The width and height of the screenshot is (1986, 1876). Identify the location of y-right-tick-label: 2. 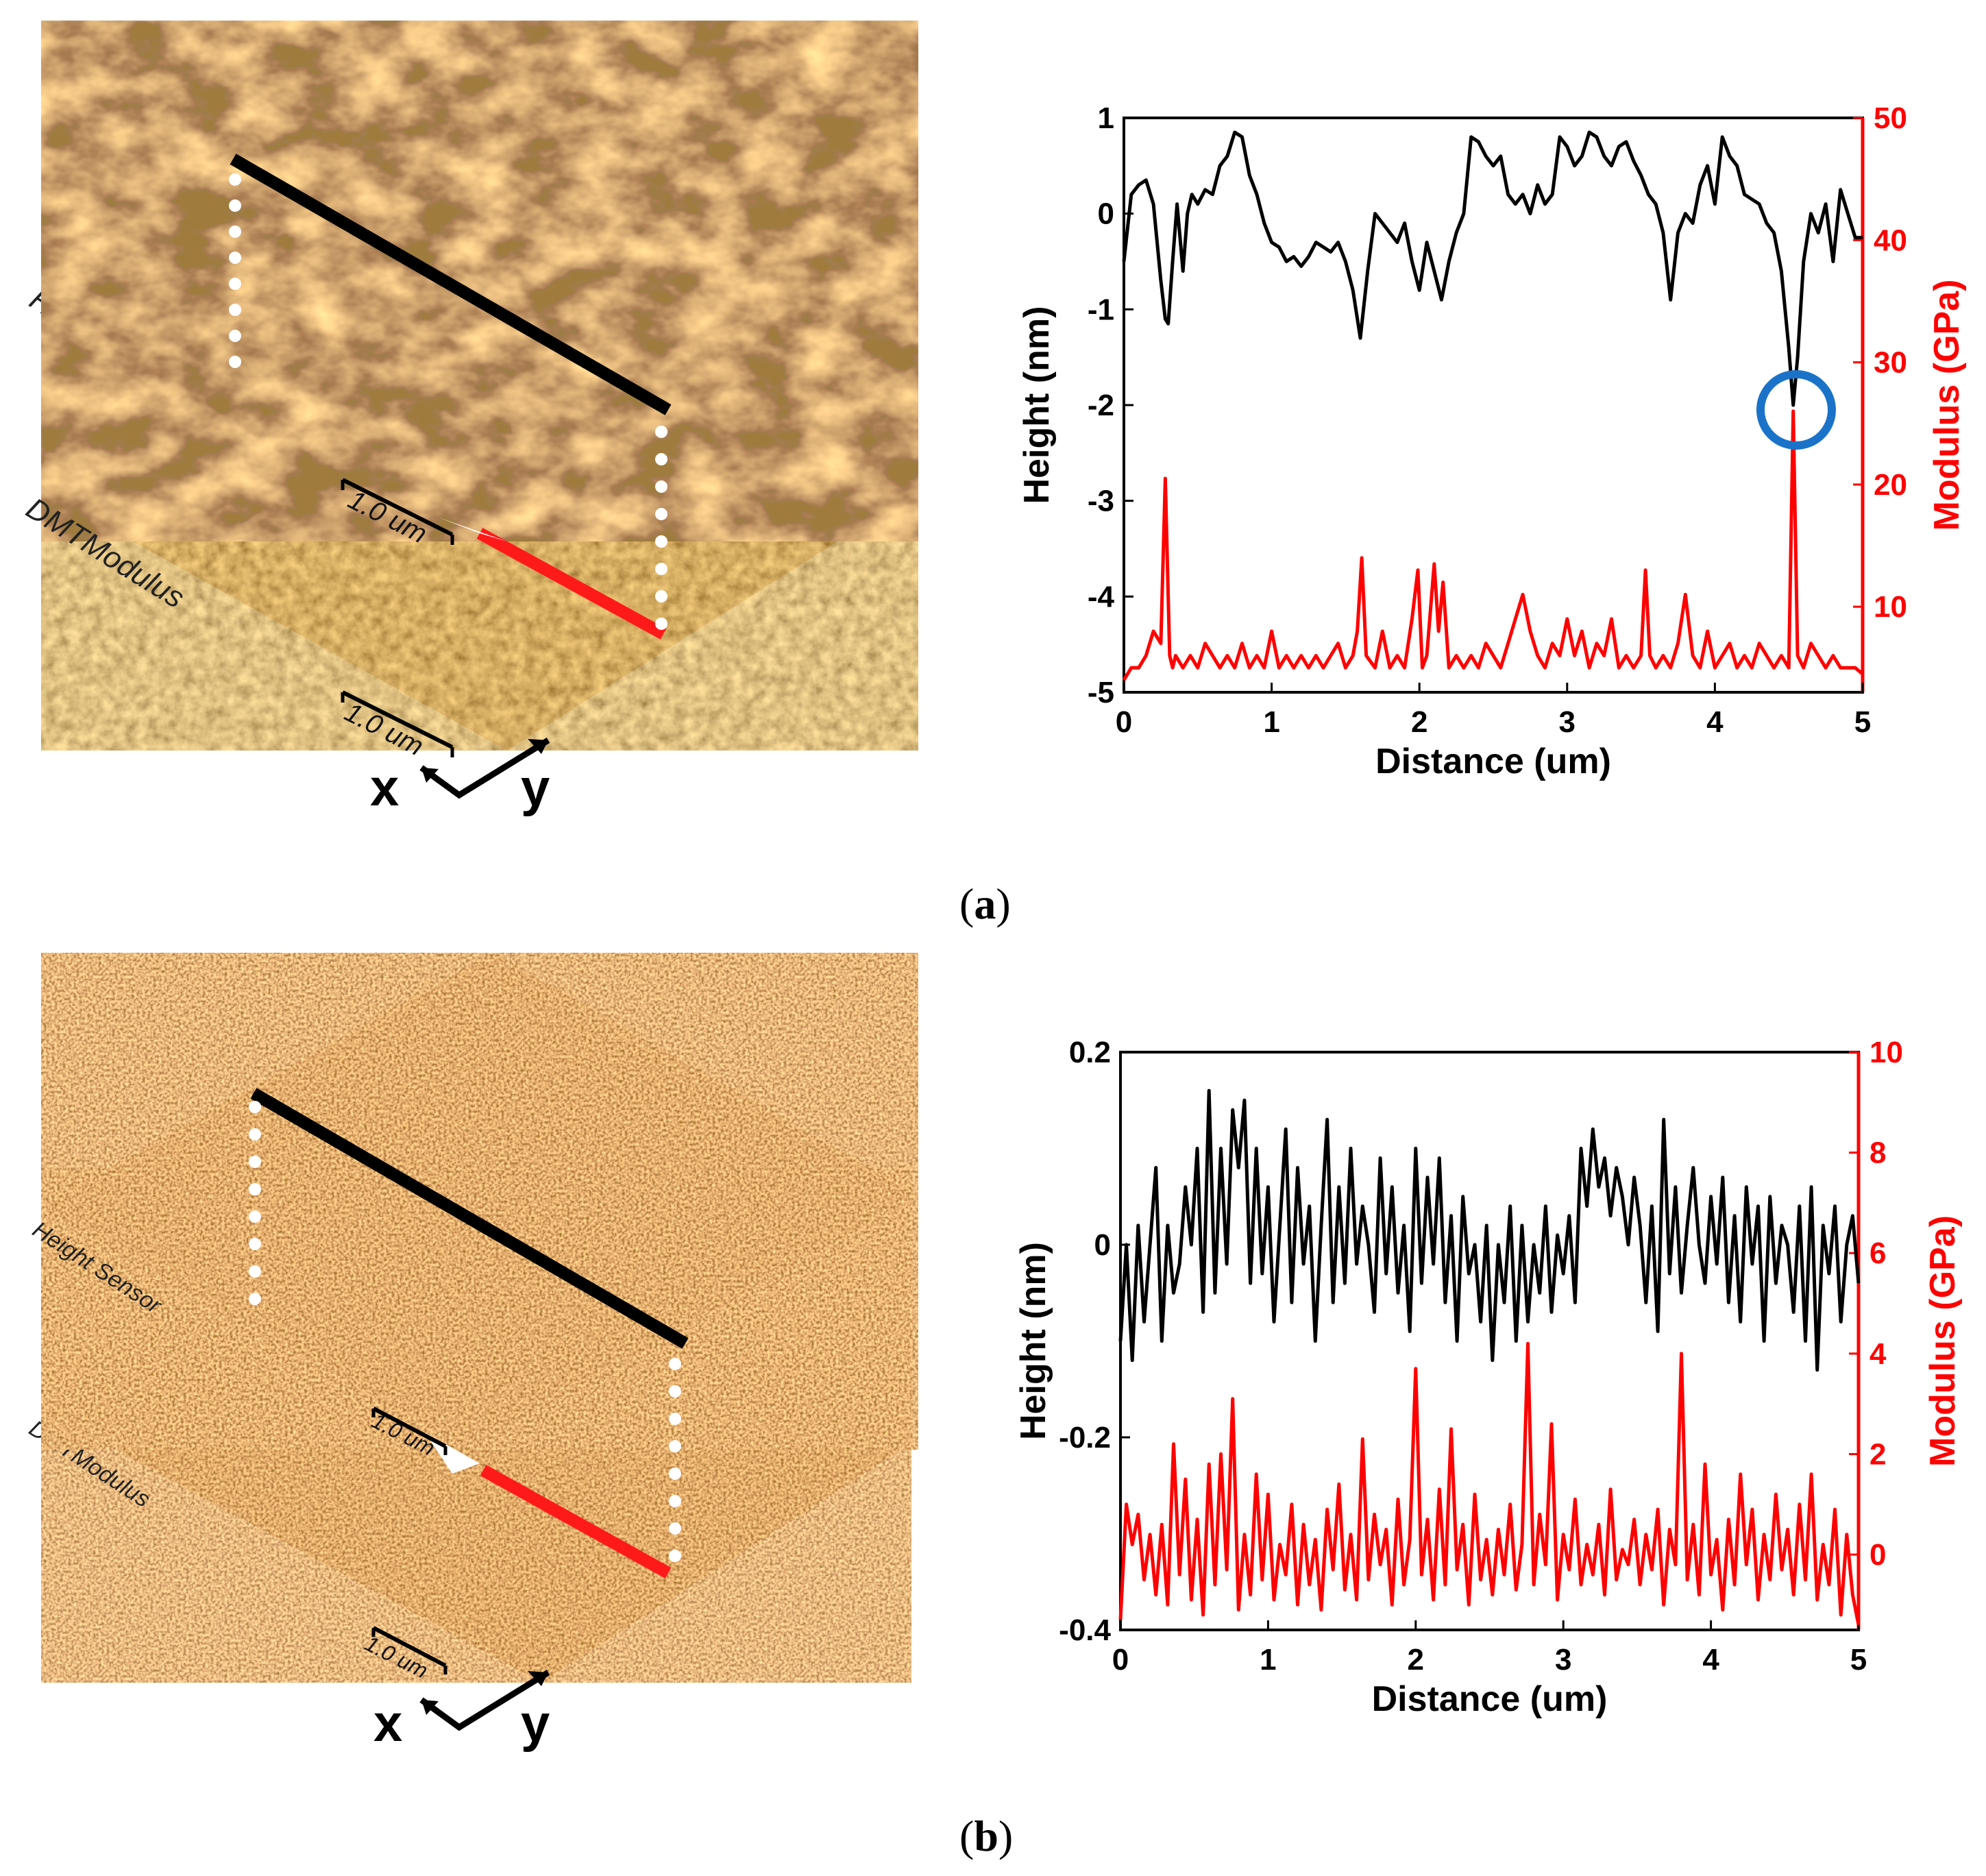
(1877, 1454).